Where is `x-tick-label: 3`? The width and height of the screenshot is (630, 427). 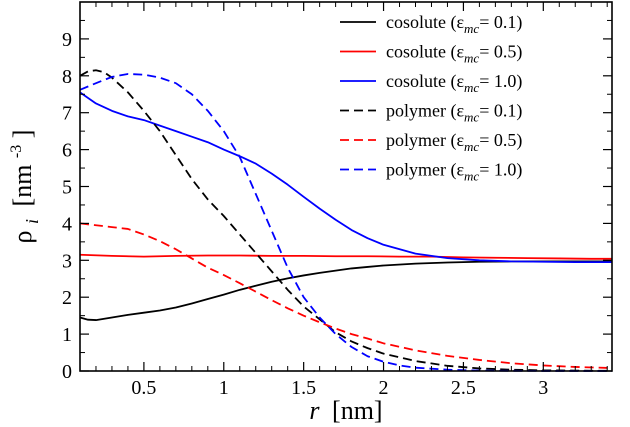
x-tick-label: 3 is located at coordinates (543, 388).